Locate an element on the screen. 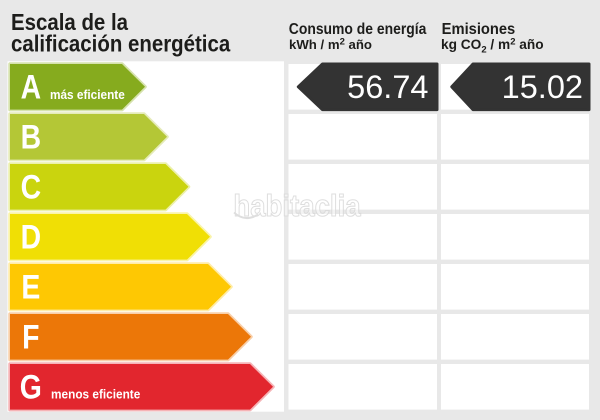  svg-text: F is located at coordinates (30, 337).